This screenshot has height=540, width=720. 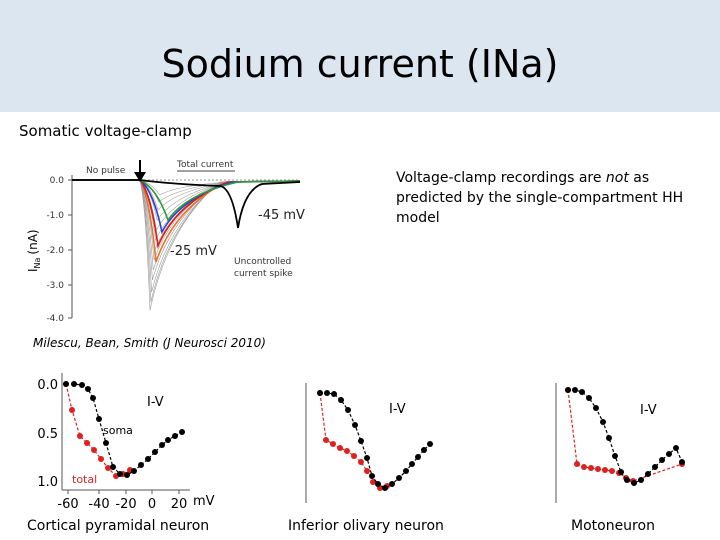 I want to click on note-part-1: Voltage-clamp recordings are, so click(x=501, y=178).